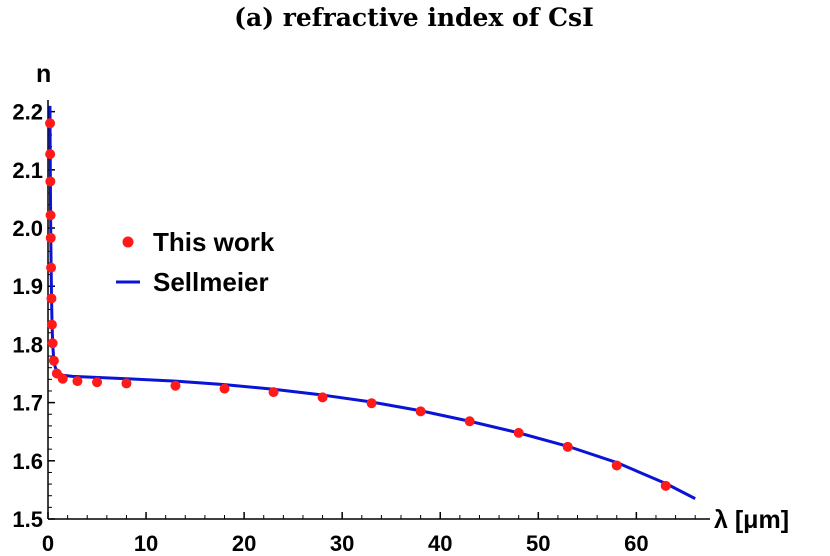  Describe the element at coordinates (195, 262) in the screenshot. I see `legend: This work Sellmeier` at that location.